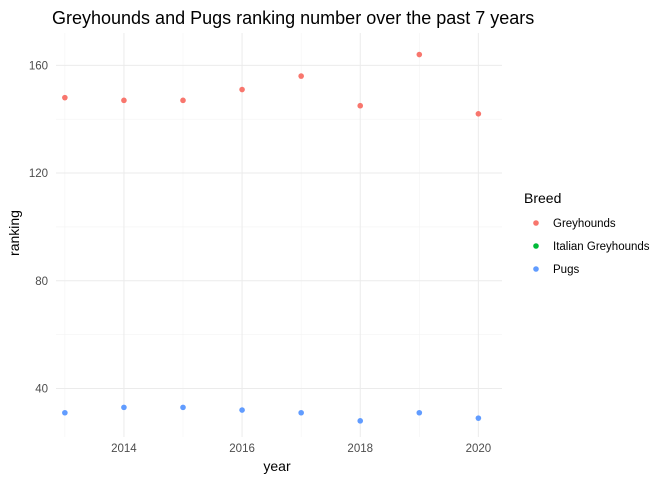 The image size is (672, 480). What do you see at coordinates (277, 466) in the screenshot?
I see `x-axis-title: year` at bounding box center [277, 466].